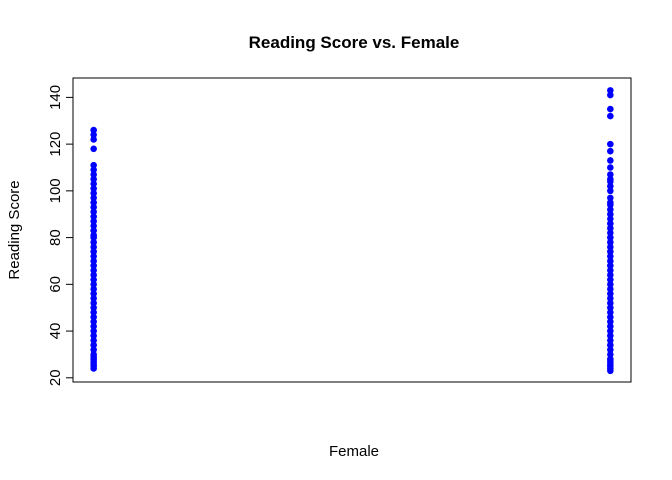 This screenshot has width=672, height=480. I want to click on y-tick-label: 120, so click(55, 144).